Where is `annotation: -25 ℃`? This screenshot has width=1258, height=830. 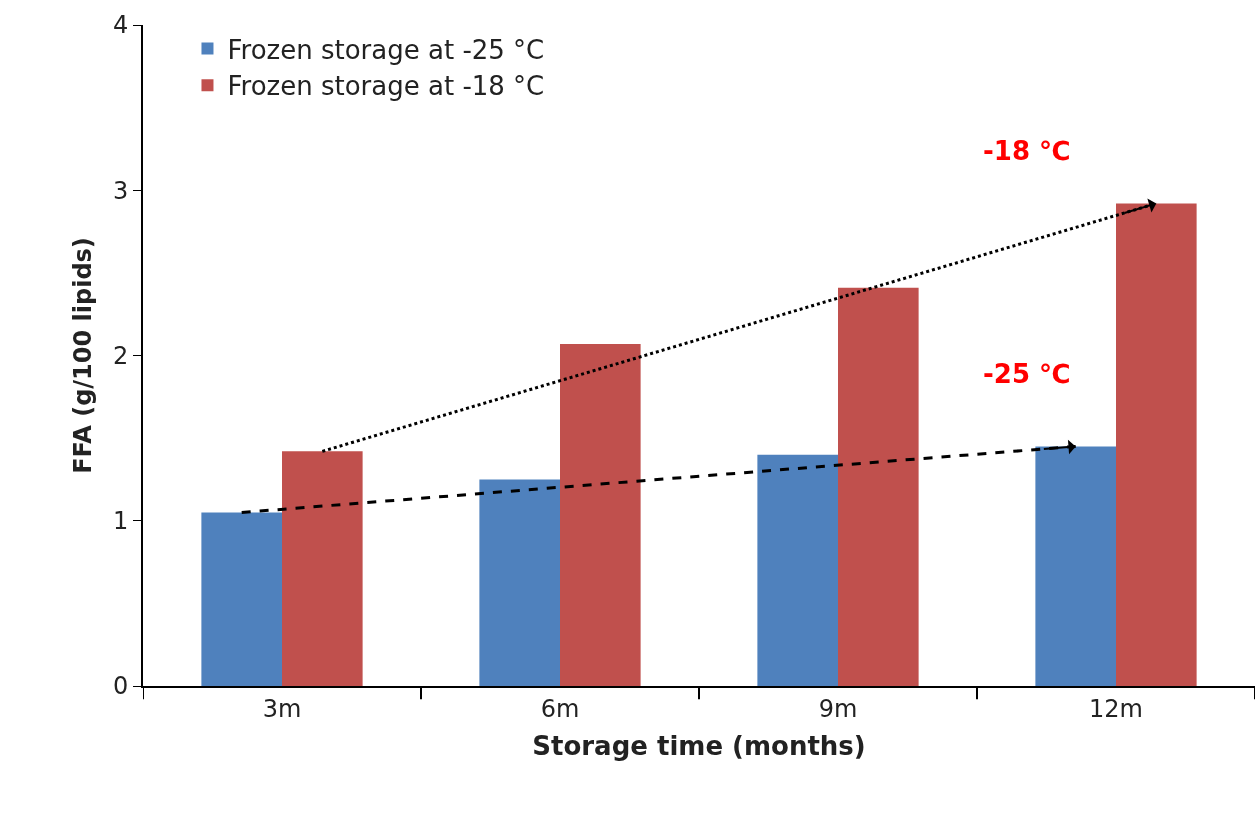 annotation: -25 ℃ is located at coordinates (1027, 374).